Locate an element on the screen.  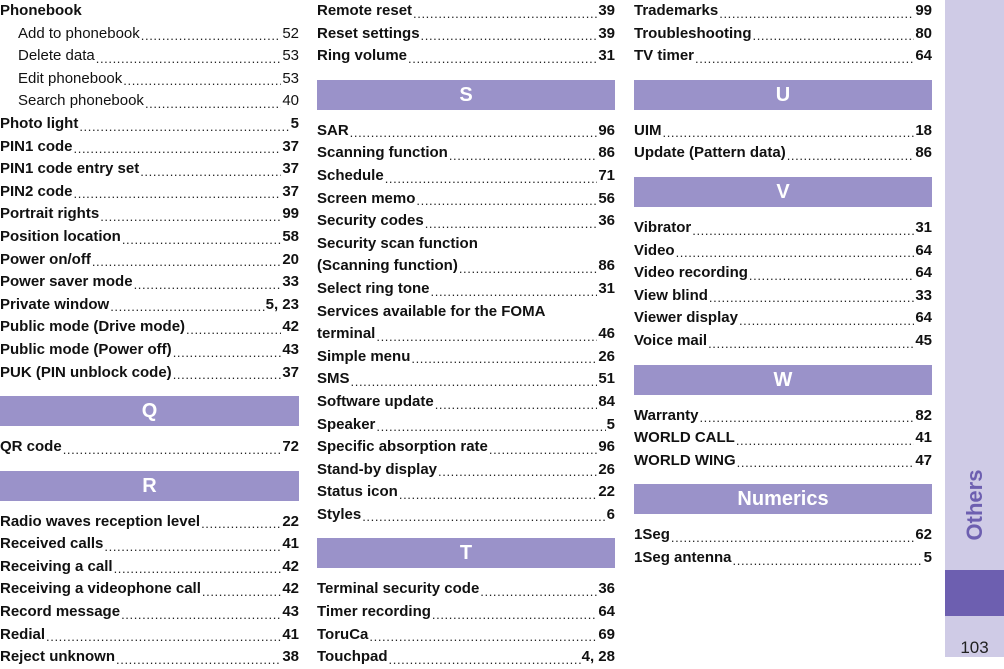
index-entry: Remote reset39 is located at coordinates (466, 11).